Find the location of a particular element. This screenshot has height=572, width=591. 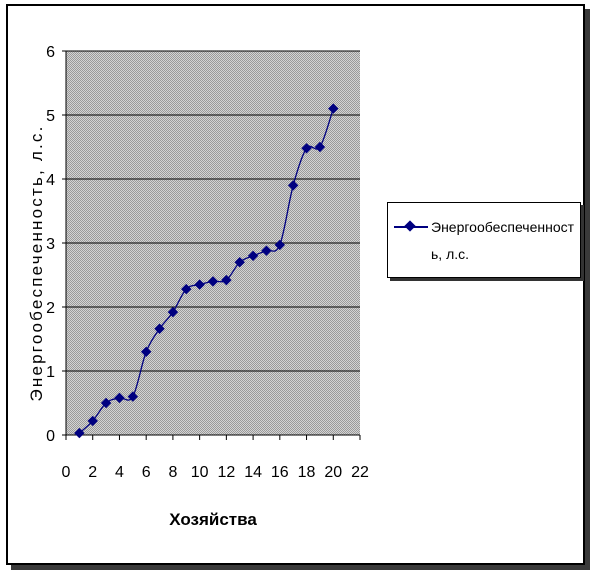

x-tick-label: 14 is located at coordinates (253, 472).